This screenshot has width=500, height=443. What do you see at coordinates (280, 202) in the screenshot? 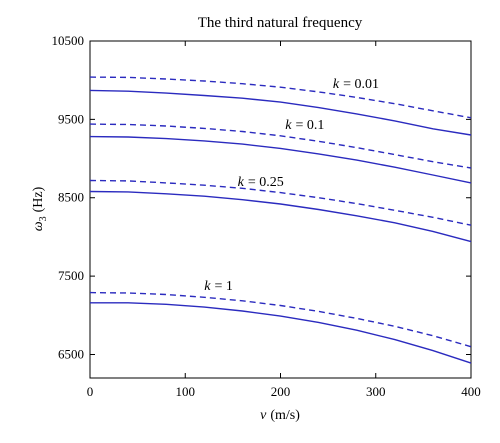
I see `series-line-5-dashed` at bounding box center [280, 202].